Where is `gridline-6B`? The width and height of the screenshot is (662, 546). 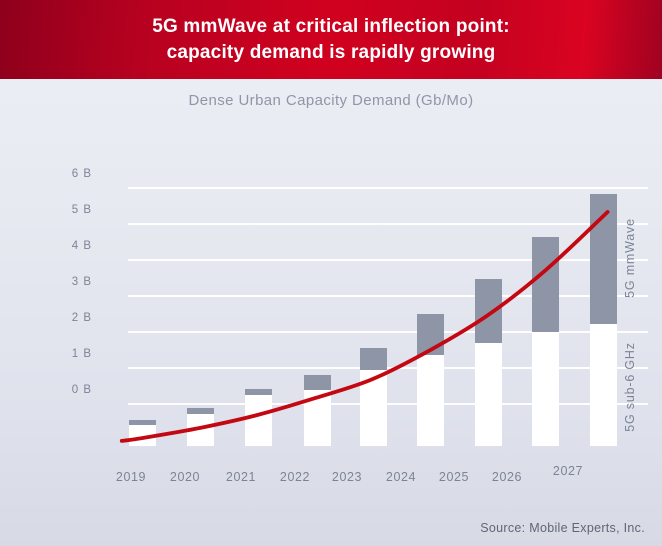 gridline-6B is located at coordinates (388, 187).